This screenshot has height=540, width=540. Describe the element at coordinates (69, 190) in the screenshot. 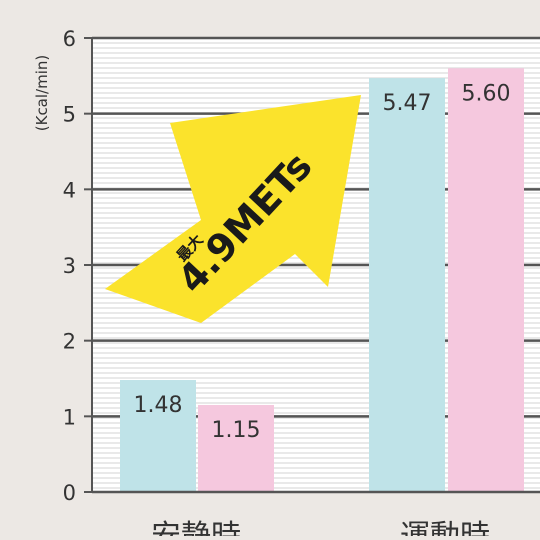

I see `y-tick-label: 4` at that location.